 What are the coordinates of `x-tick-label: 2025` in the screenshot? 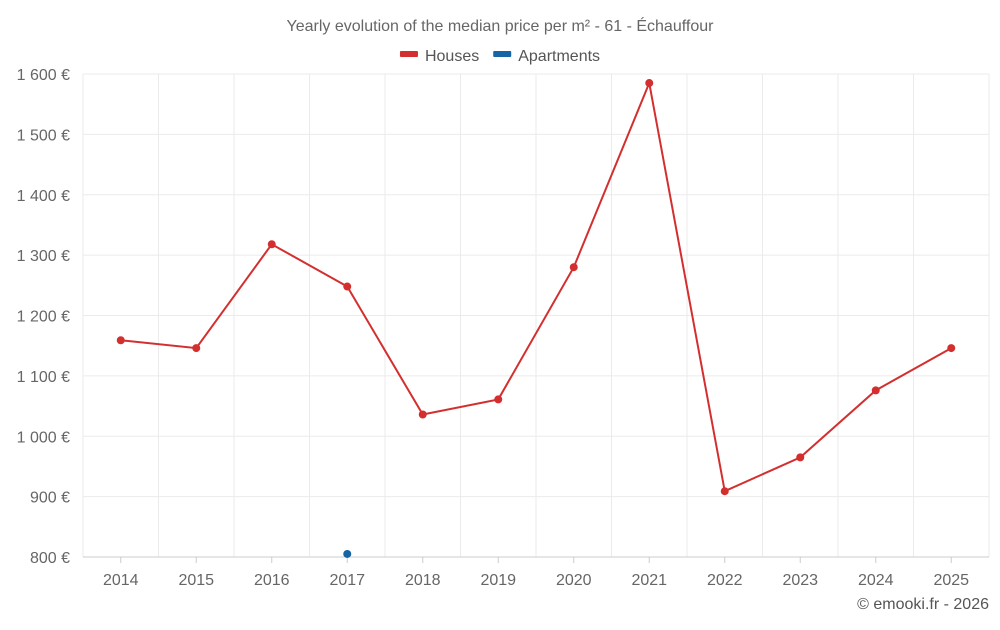 It's located at (951, 580).